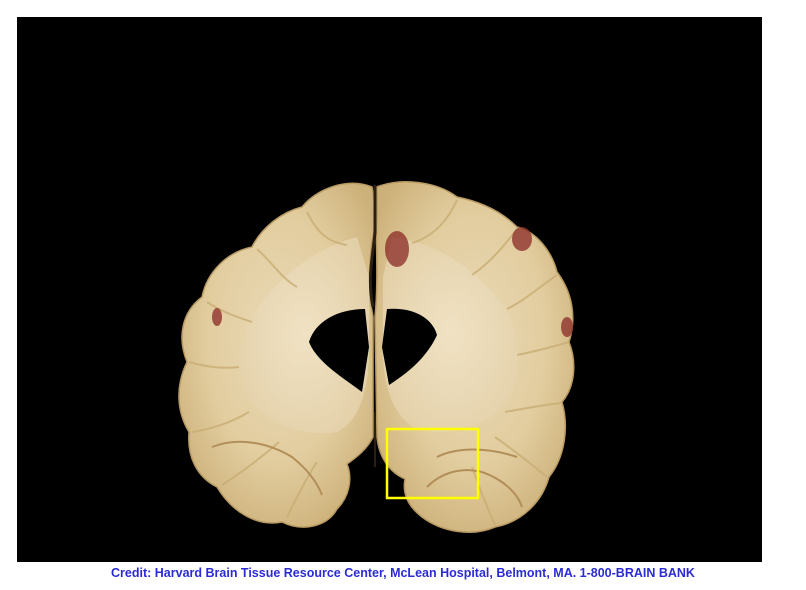 The width and height of the screenshot is (806, 590). I want to click on midline-fissure, so click(372, 246).